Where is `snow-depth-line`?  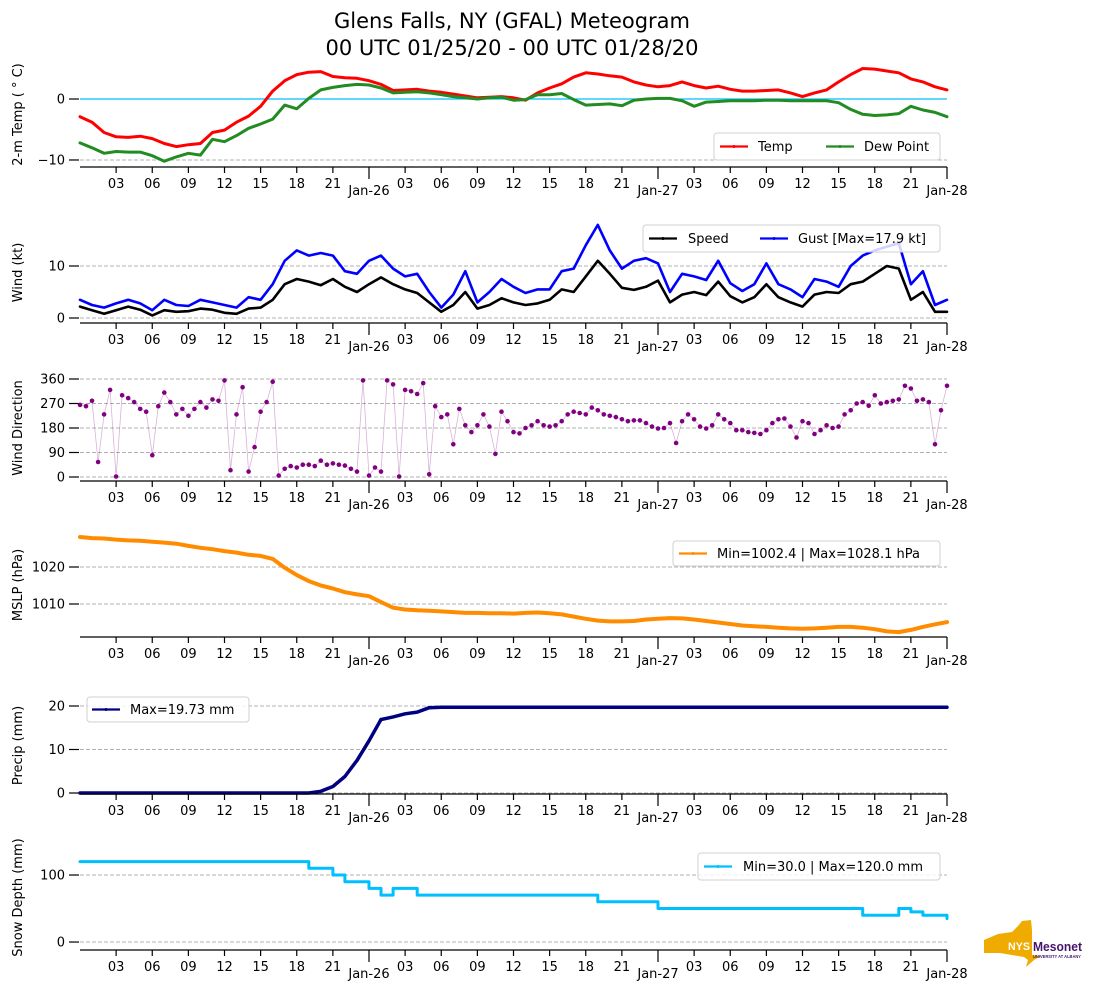 snow-depth-line is located at coordinates (513, 890).